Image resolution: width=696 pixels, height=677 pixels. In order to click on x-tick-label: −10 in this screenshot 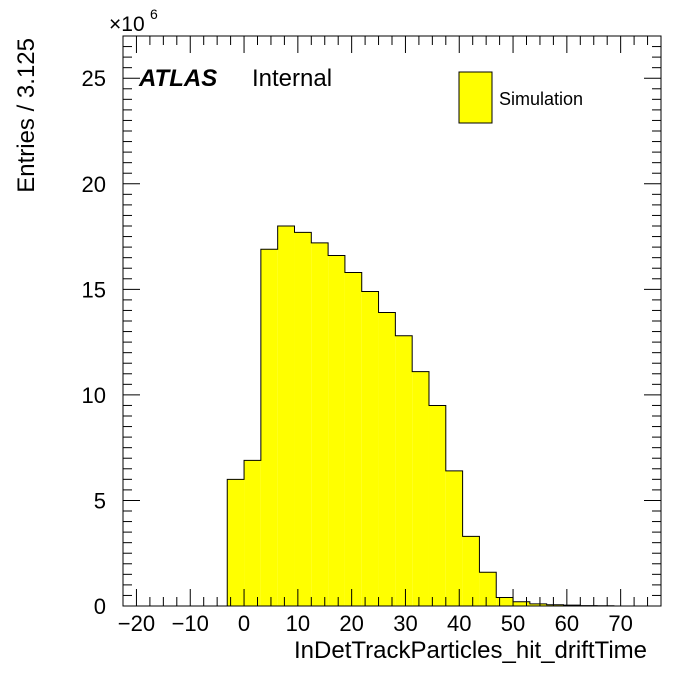, I will do `click(190, 623)`.